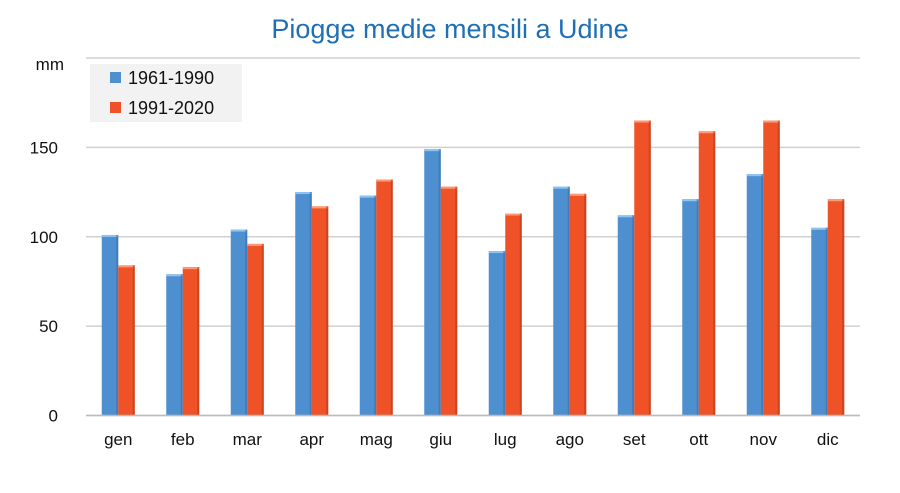 The width and height of the screenshot is (900, 493). What do you see at coordinates (48, 326) in the screenshot?
I see `y-tick-label: 50` at bounding box center [48, 326].